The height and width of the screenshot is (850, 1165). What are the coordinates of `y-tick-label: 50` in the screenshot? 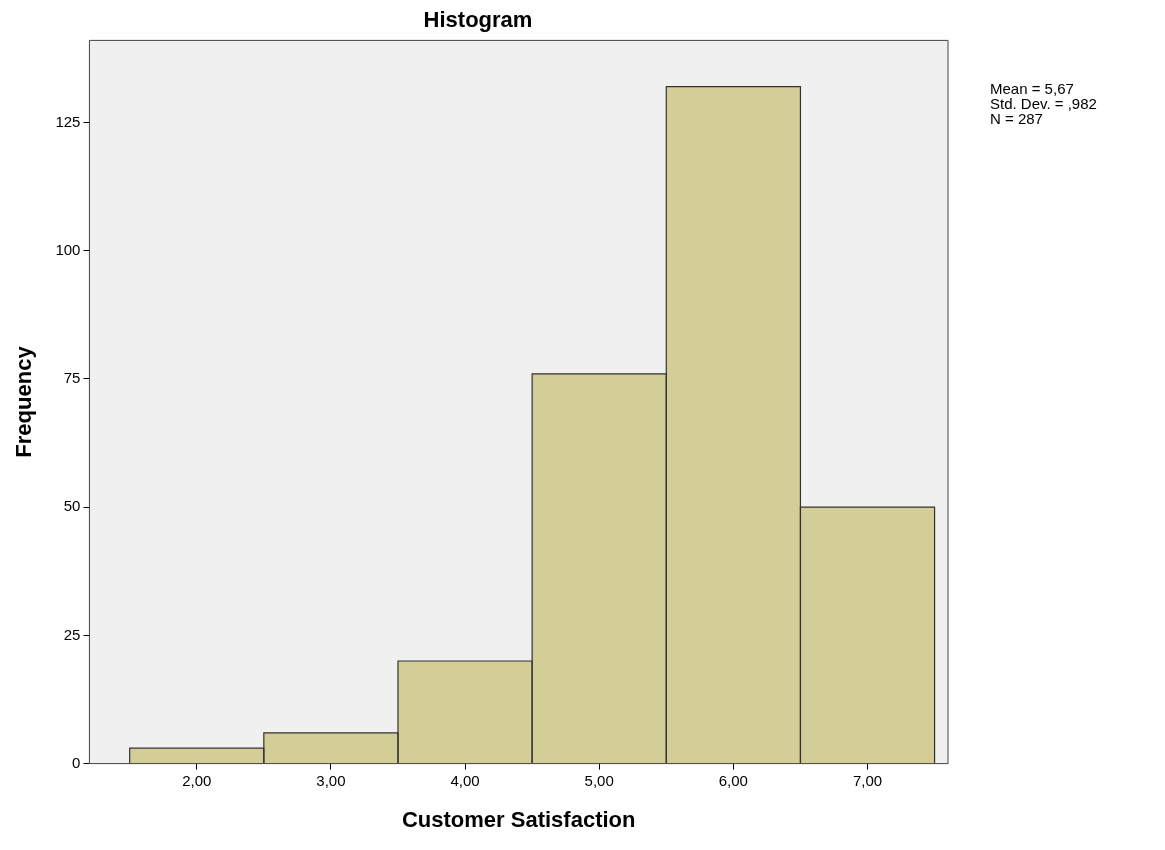 It's located at (72, 506).